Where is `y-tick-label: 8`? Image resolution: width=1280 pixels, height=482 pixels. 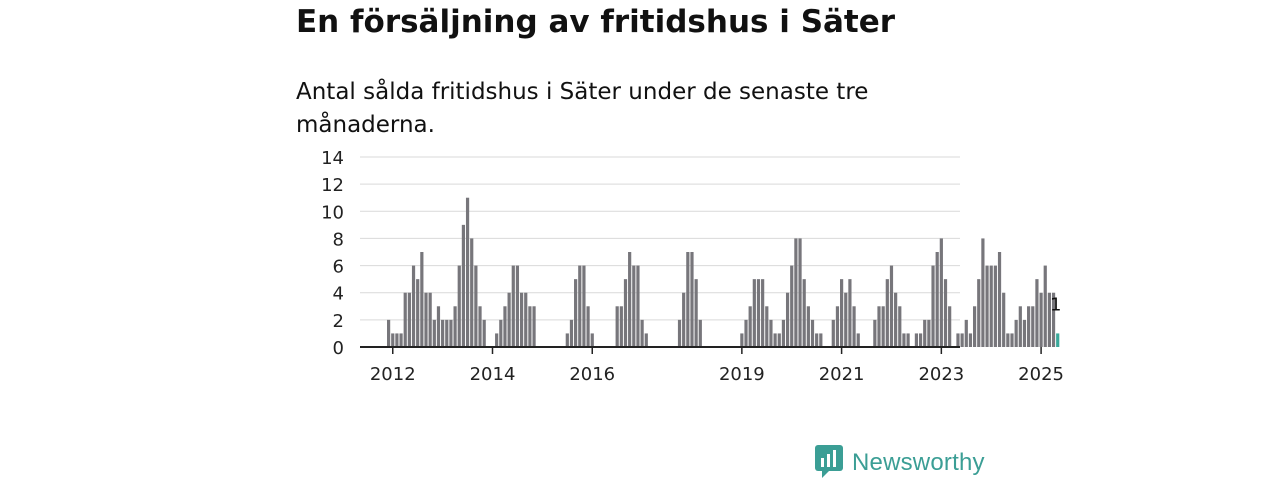
y-tick-label: 8 is located at coordinates (338, 239).